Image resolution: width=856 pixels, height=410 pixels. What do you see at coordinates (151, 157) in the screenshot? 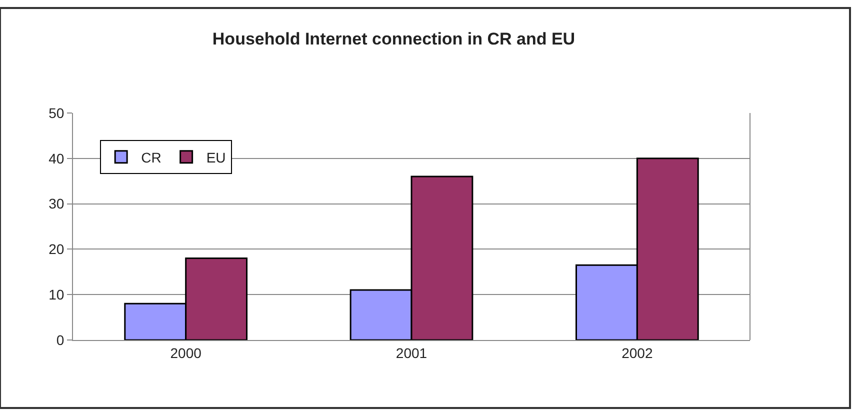
I see `legend-label: CR` at bounding box center [151, 157].